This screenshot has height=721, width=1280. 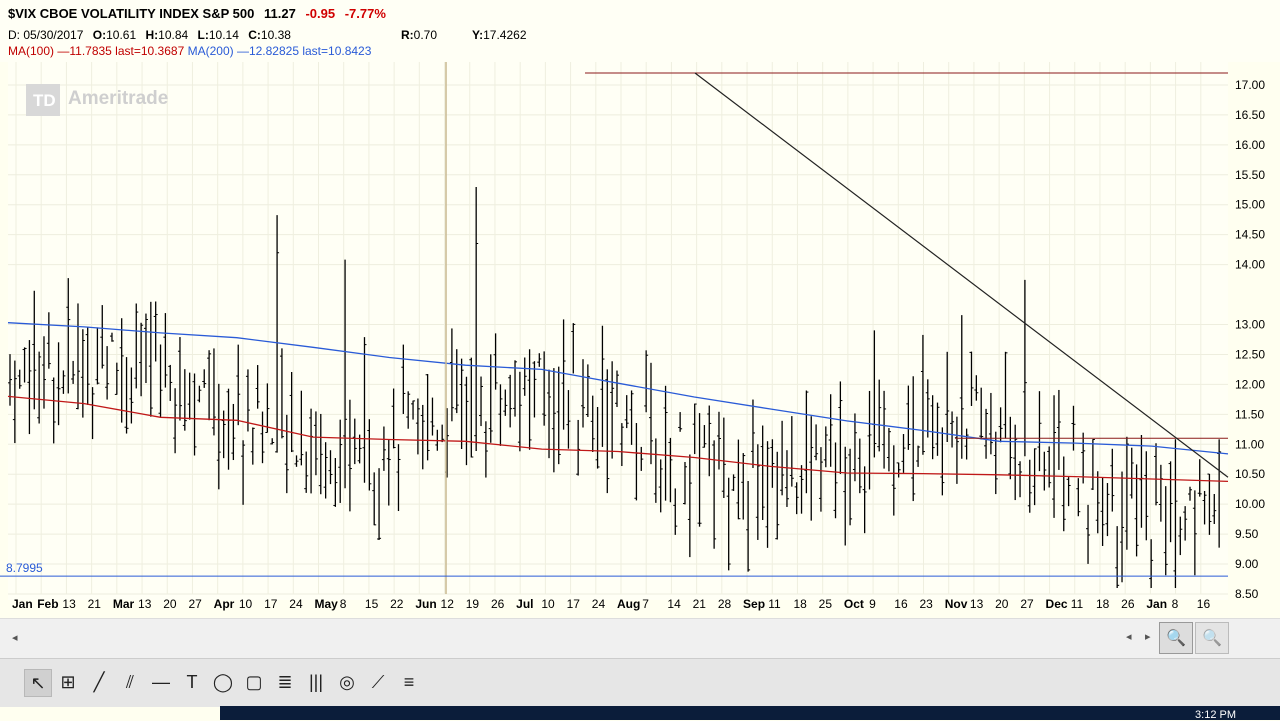 I want to click on x-tick-label: 28, so click(x=725, y=604).